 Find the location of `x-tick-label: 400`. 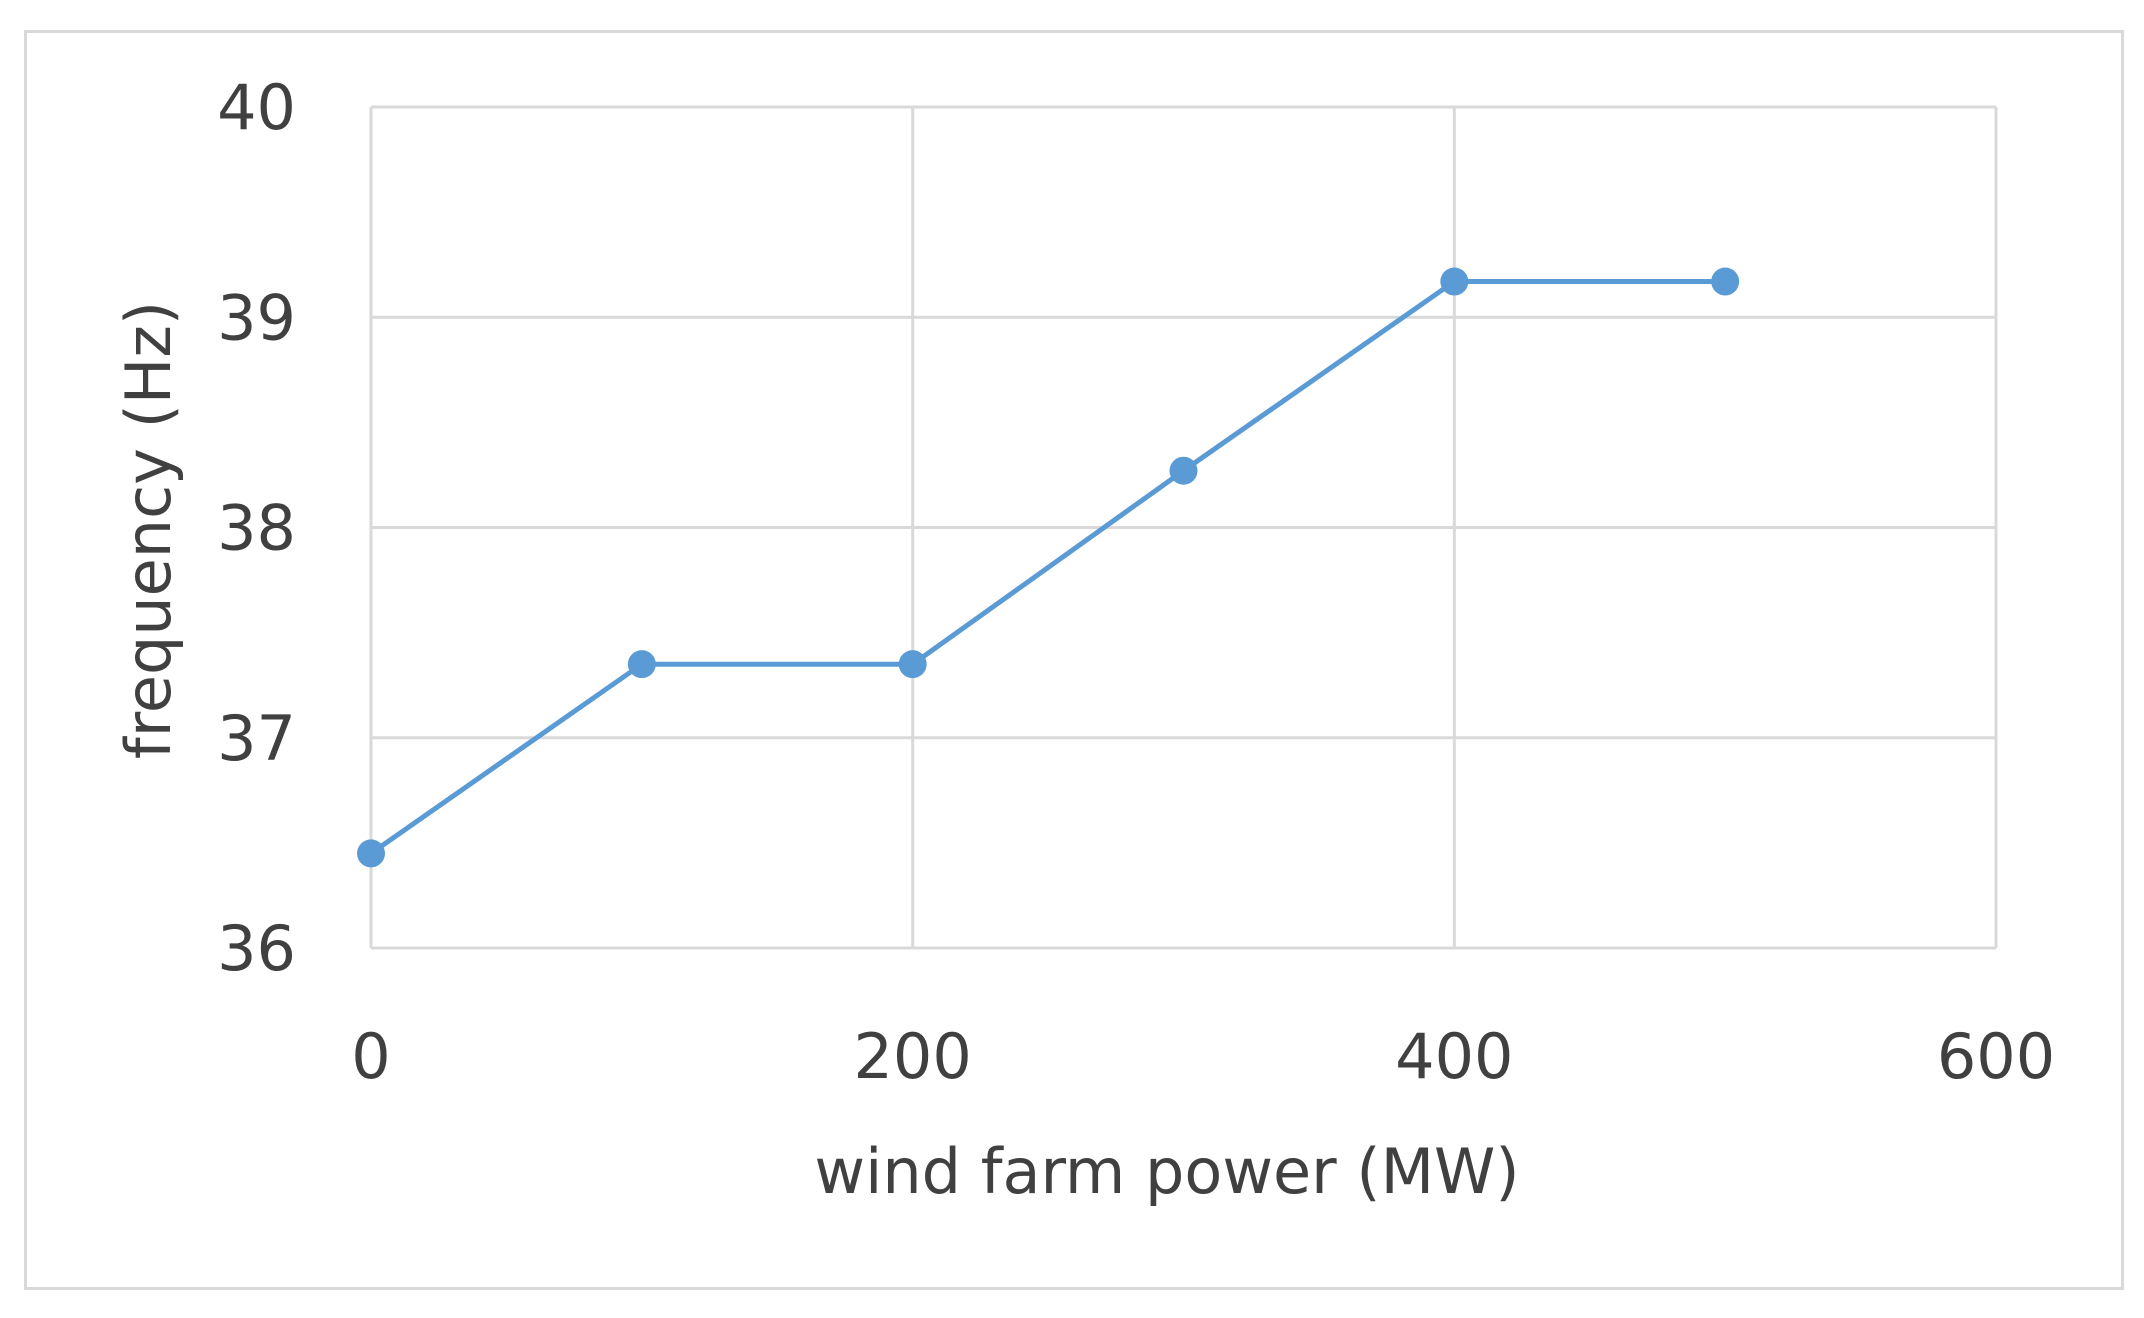

x-tick-label: 400 is located at coordinates (1454, 1056).